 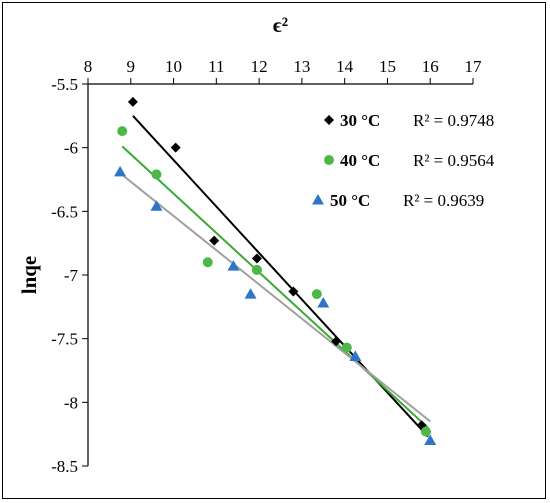 What do you see at coordinates (430, 66) in the screenshot?
I see `x-tick-label: 16` at bounding box center [430, 66].